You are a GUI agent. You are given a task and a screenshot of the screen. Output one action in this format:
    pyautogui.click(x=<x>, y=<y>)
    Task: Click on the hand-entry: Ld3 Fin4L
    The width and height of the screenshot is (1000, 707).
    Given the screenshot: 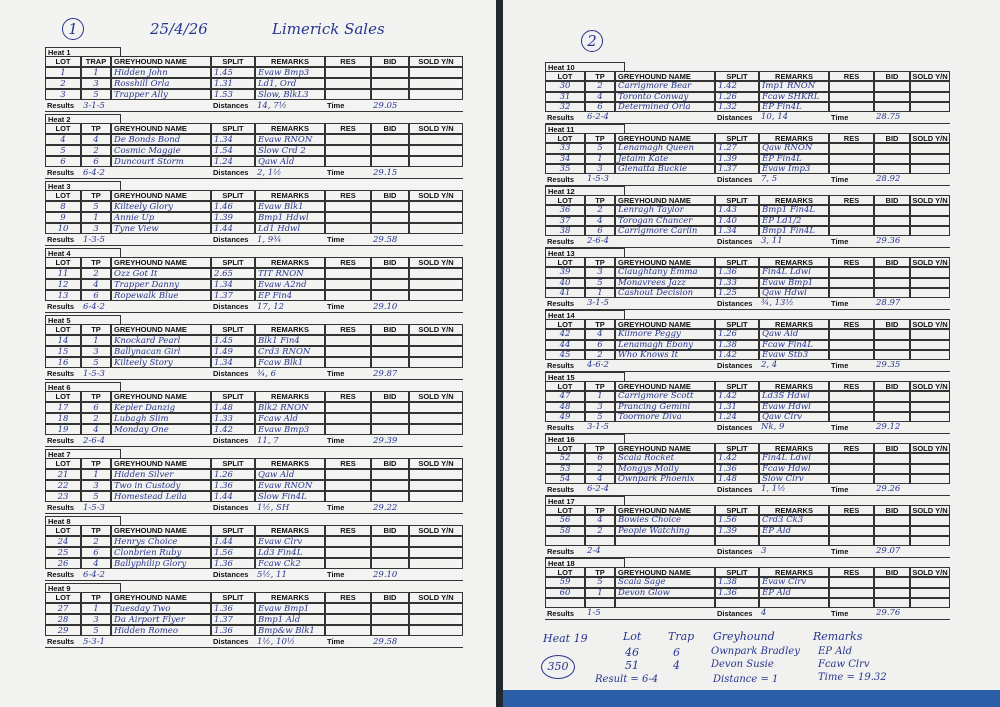 What is the action you would take?
    pyautogui.click(x=290, y=552)
    